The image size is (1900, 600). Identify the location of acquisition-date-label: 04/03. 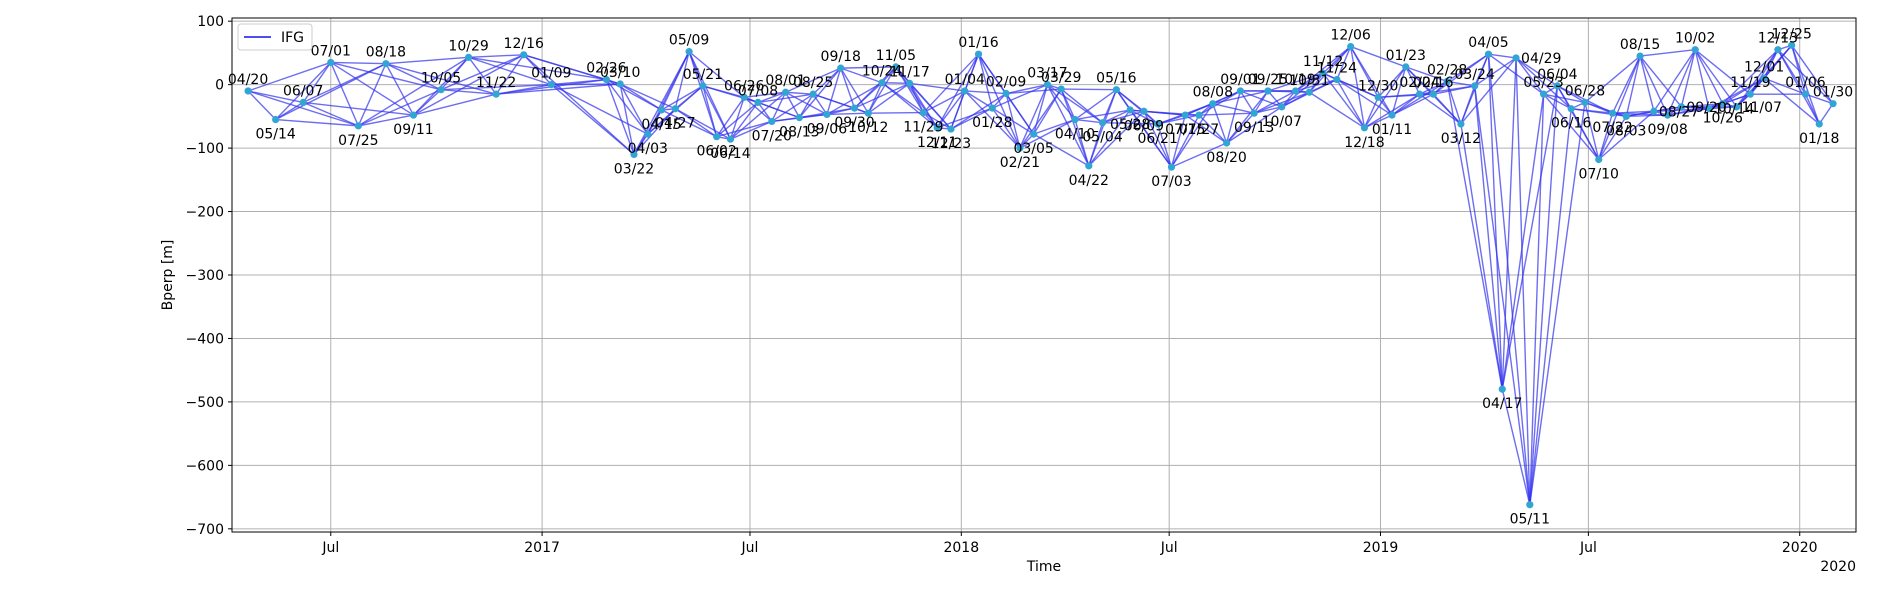
(648, 149).